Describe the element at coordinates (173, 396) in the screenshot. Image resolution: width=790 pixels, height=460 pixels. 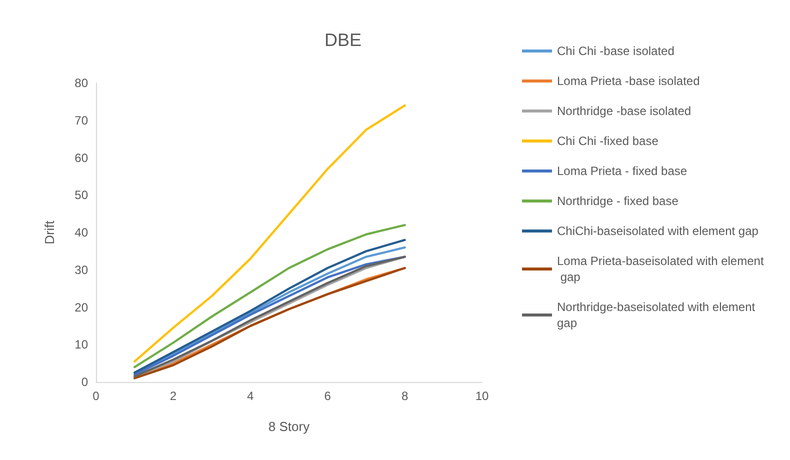
I see `x-tick-label: 2` at that location.